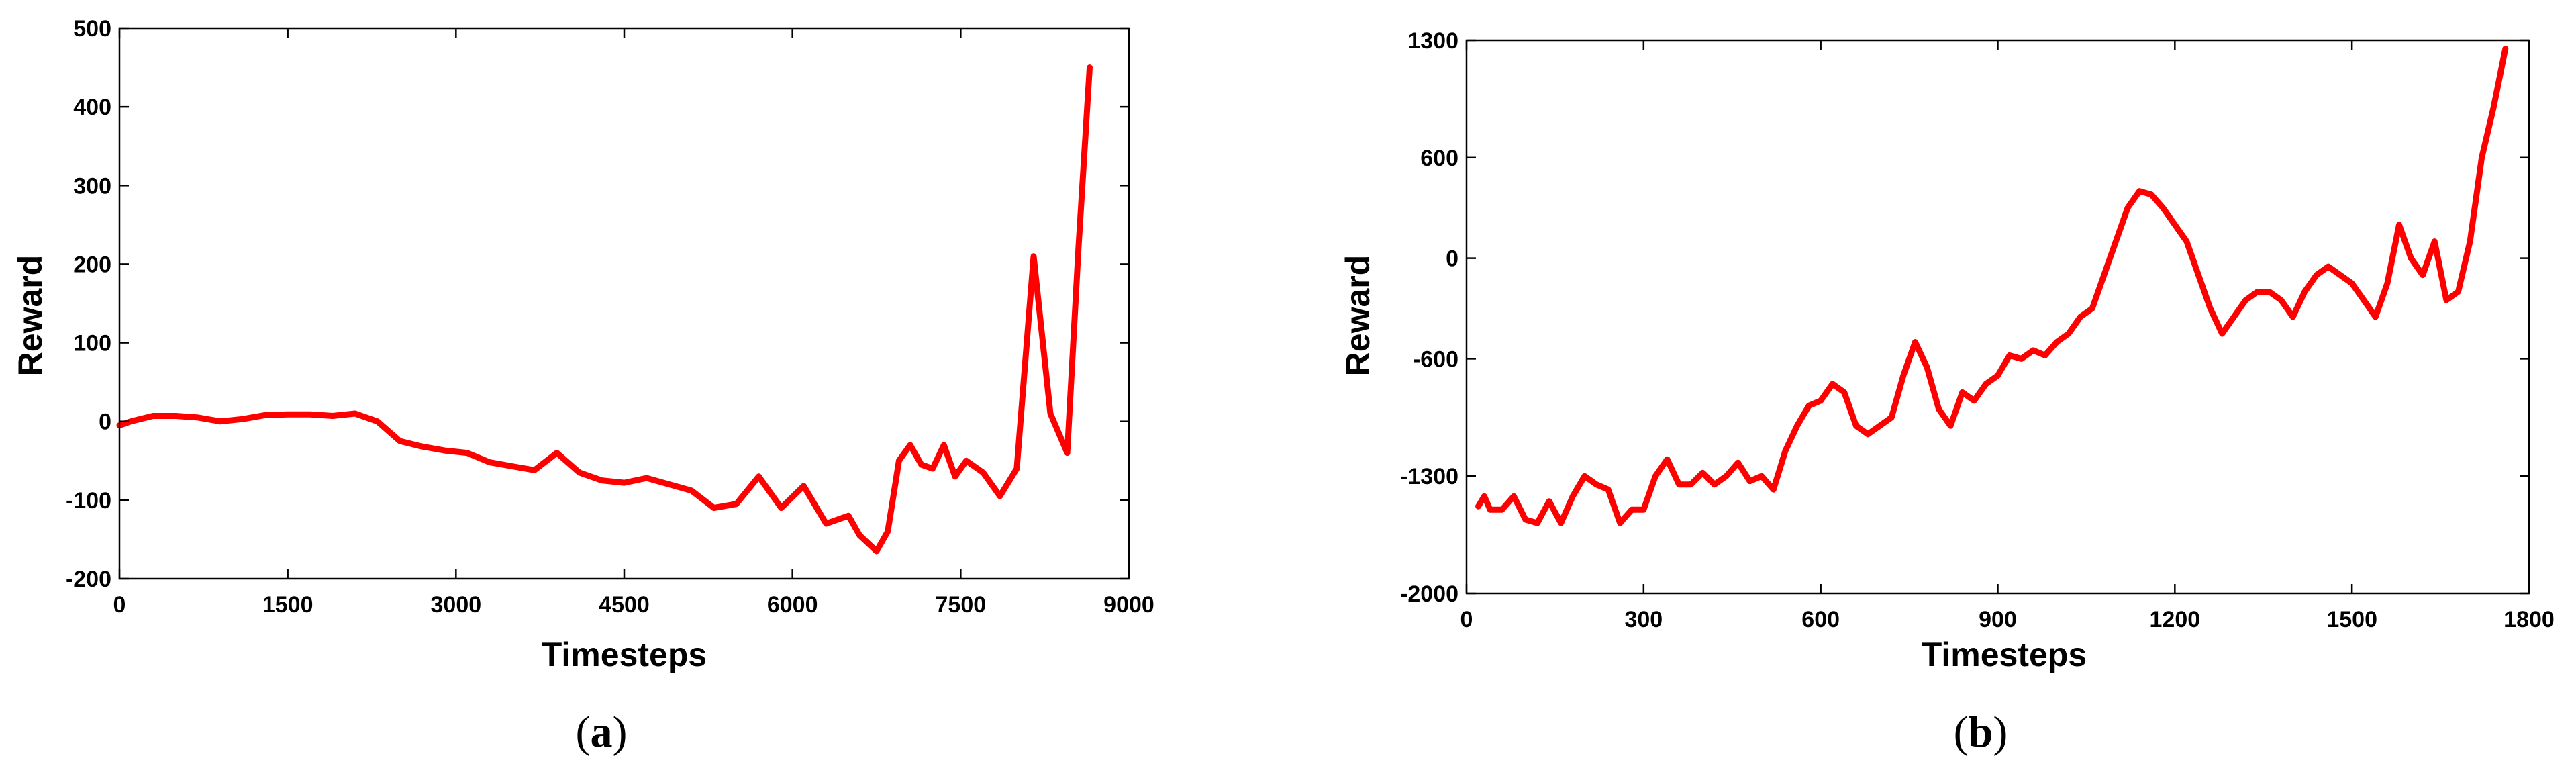 This screenshot has height=768, width=2576. Describe the element at coordinates (92, 343) in the screenshot. I see `y-tick-label: 100` at that location.